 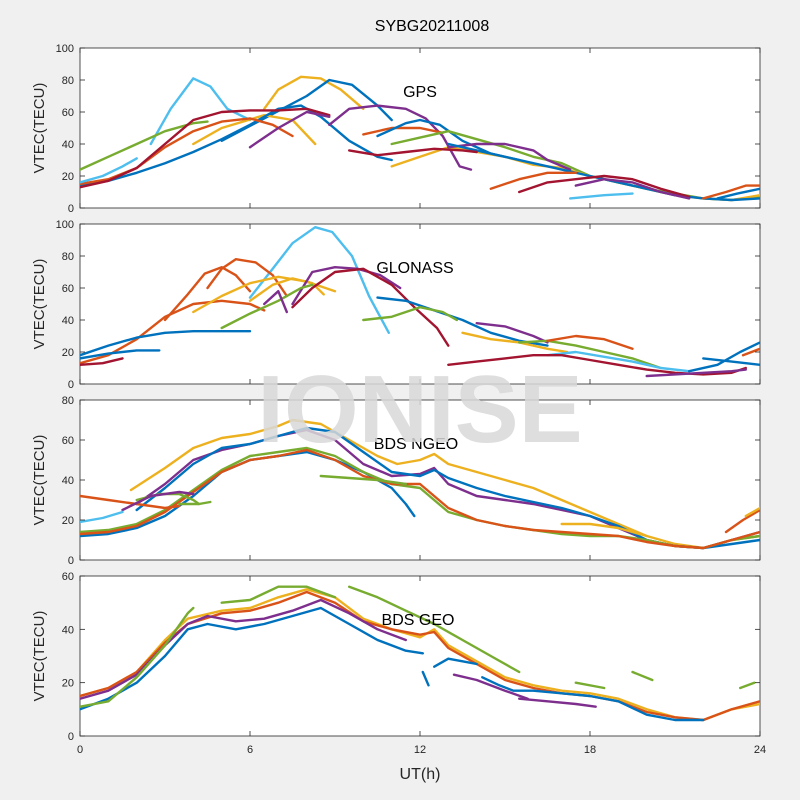 What do you see at coordinates (420, 92) in the screenshot?
I see `panel-label: GPS` at bounding box center [420, 92].